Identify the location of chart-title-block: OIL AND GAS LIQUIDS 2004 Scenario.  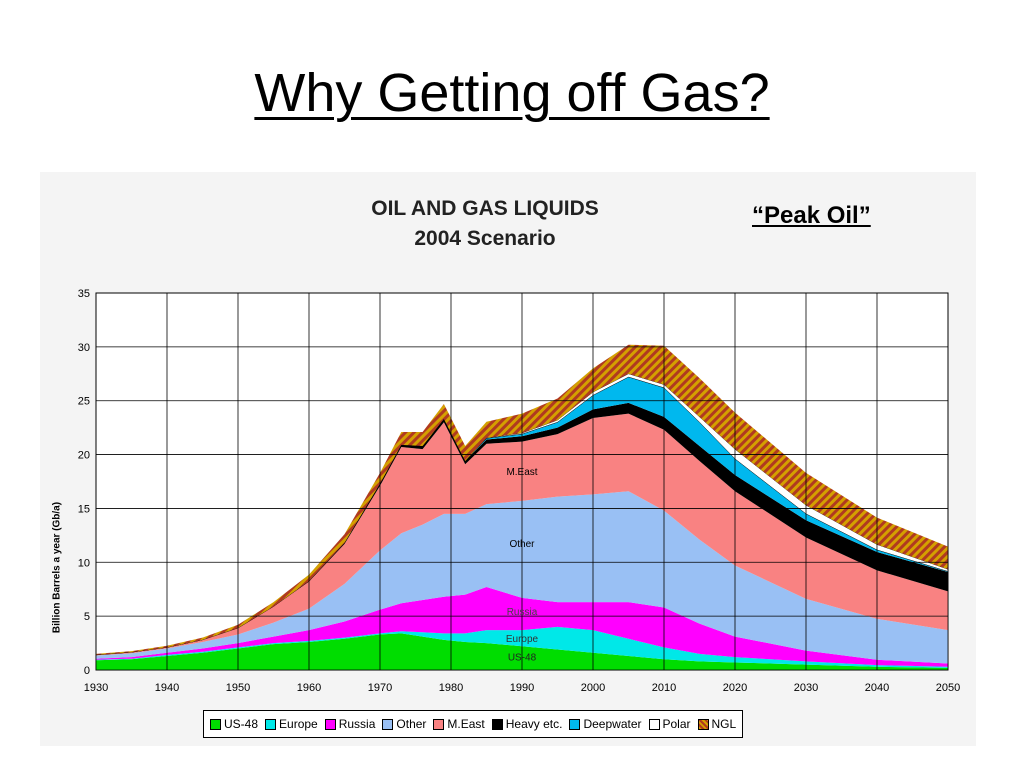
(485, 224).